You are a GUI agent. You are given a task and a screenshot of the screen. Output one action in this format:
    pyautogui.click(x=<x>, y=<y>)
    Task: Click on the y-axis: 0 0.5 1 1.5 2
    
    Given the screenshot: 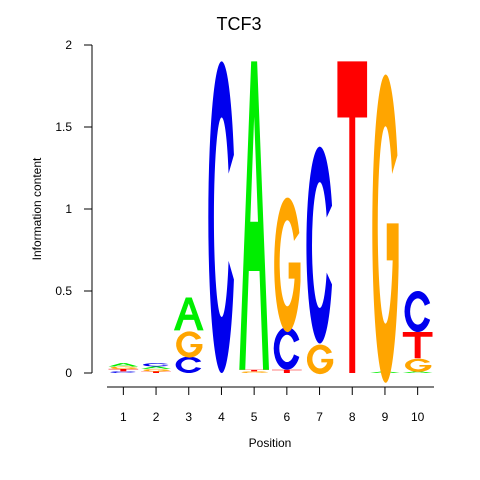 What is the action you would take?
    pyautogui.click(x=74, y=209)
    